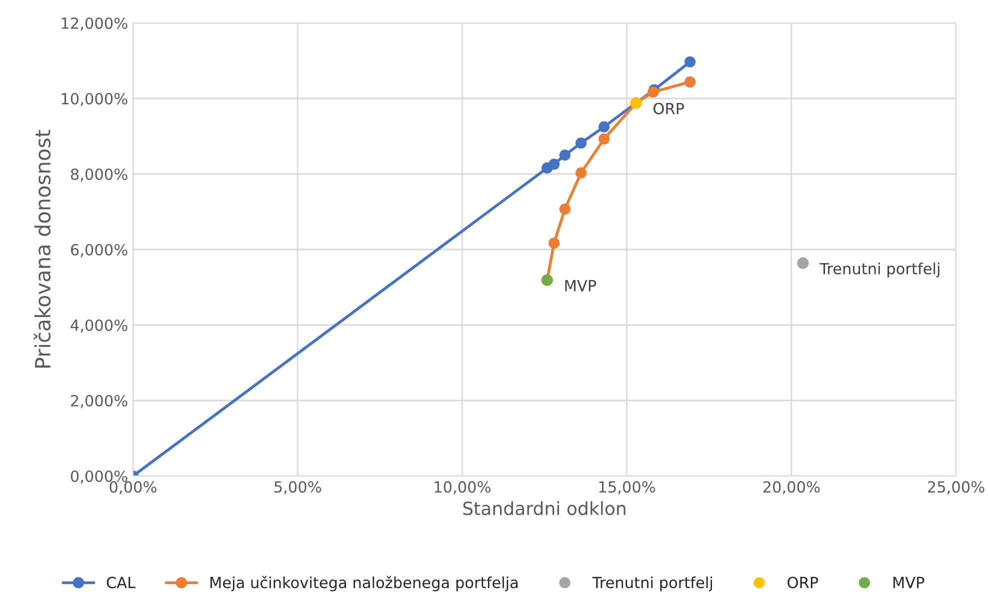  I want to click on y-tick-label: 10,000%, so click(95, 99).